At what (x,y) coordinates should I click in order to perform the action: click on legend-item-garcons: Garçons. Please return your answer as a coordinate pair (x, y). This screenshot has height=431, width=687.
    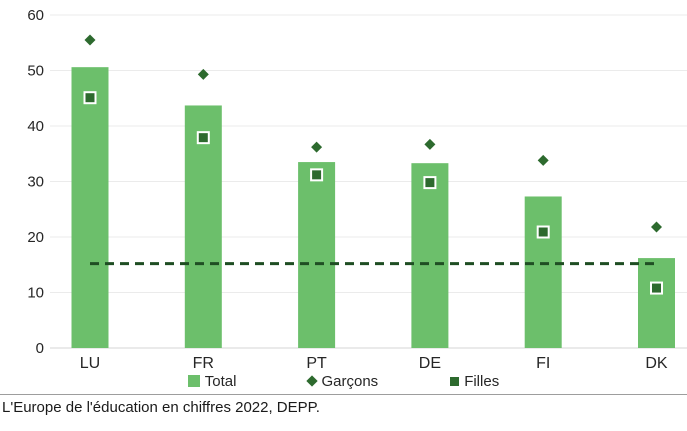
    Looking at the image, I should click on (342, 381).